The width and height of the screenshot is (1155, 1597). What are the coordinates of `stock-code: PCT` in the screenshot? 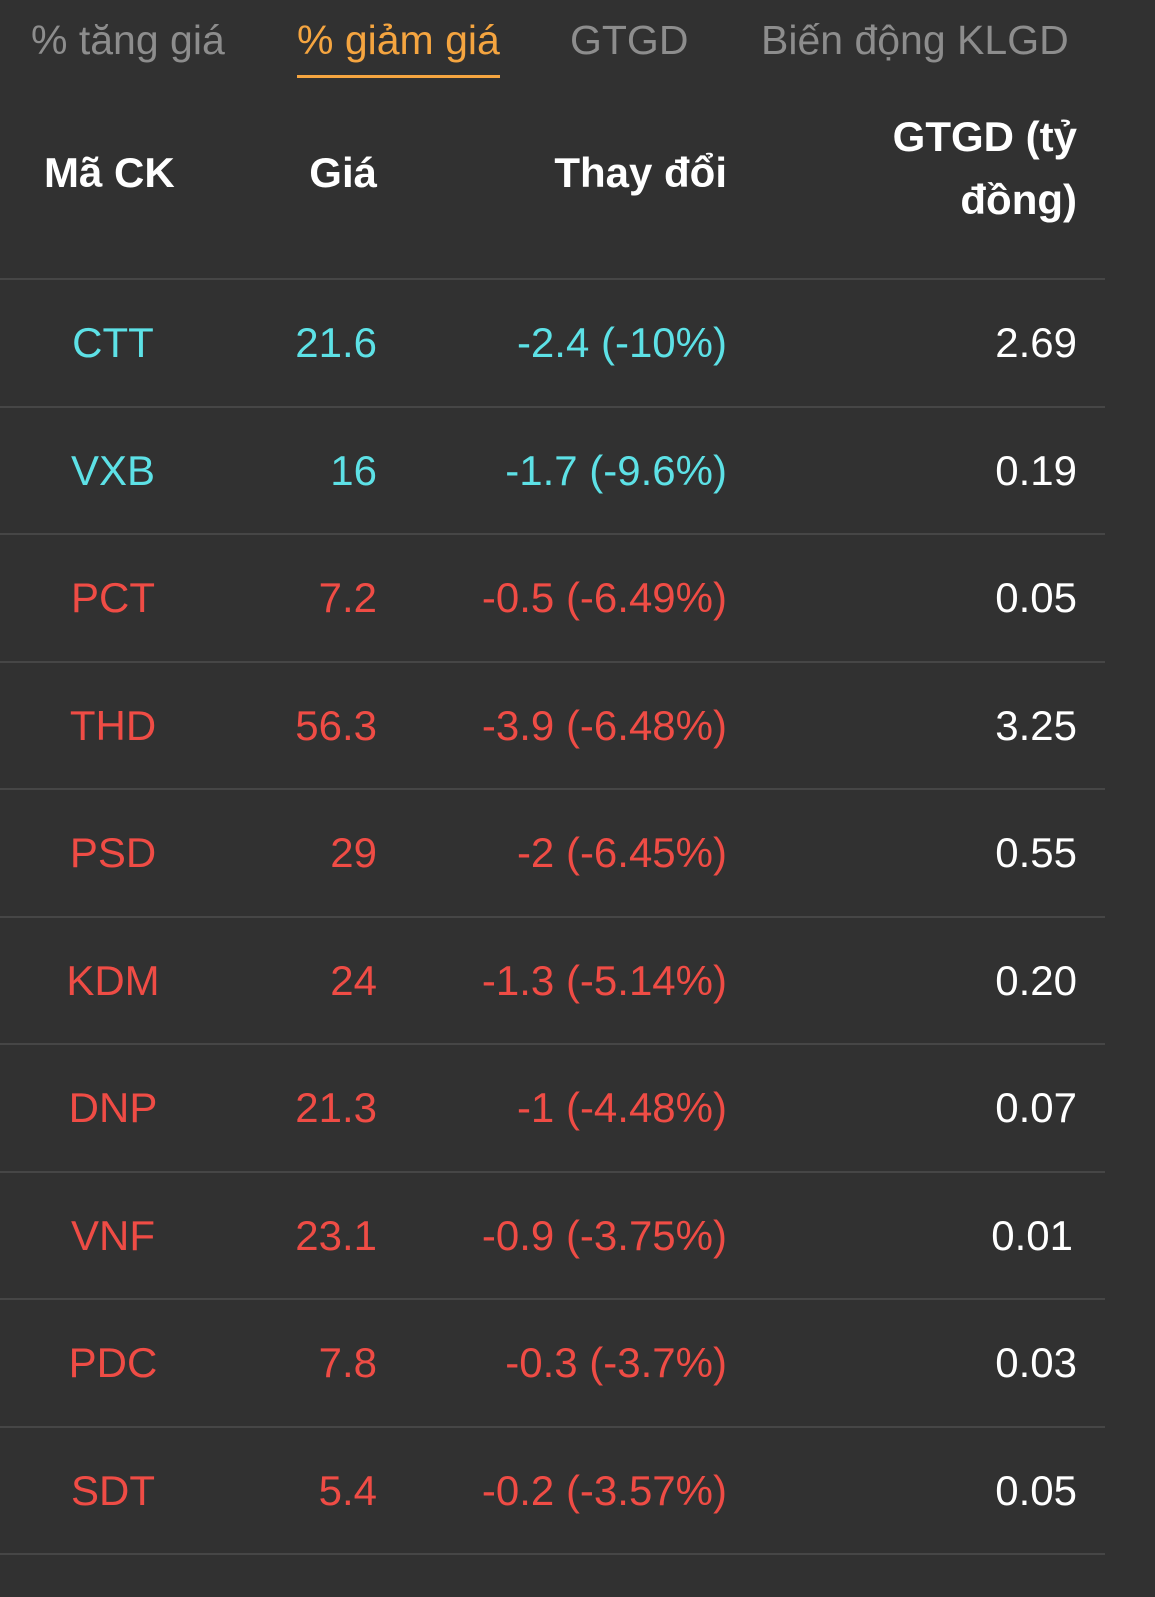 It's located at (113, 597).